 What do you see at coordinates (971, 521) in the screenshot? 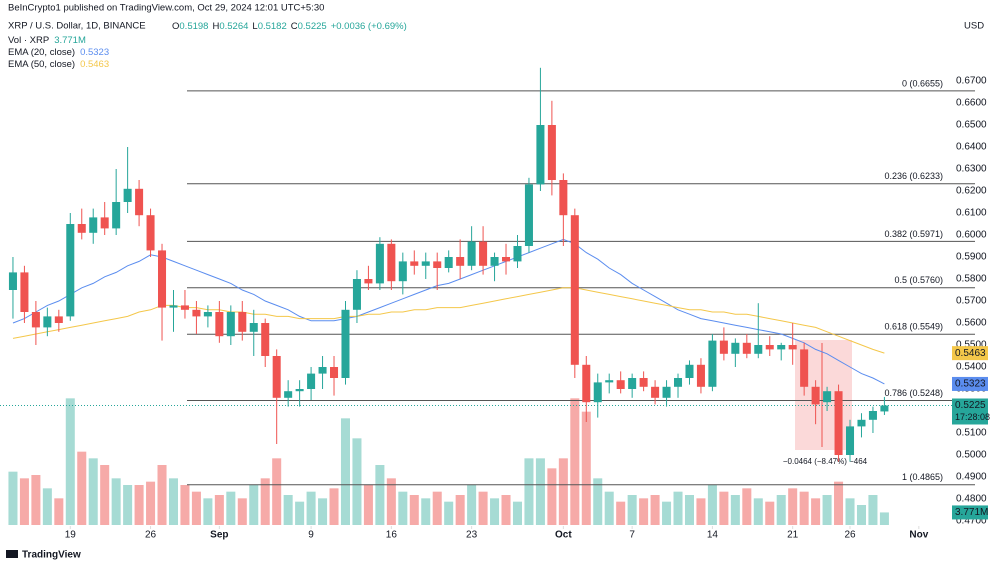
I see `y-tick-label: 0.4700` at bounding box center [971, 521].